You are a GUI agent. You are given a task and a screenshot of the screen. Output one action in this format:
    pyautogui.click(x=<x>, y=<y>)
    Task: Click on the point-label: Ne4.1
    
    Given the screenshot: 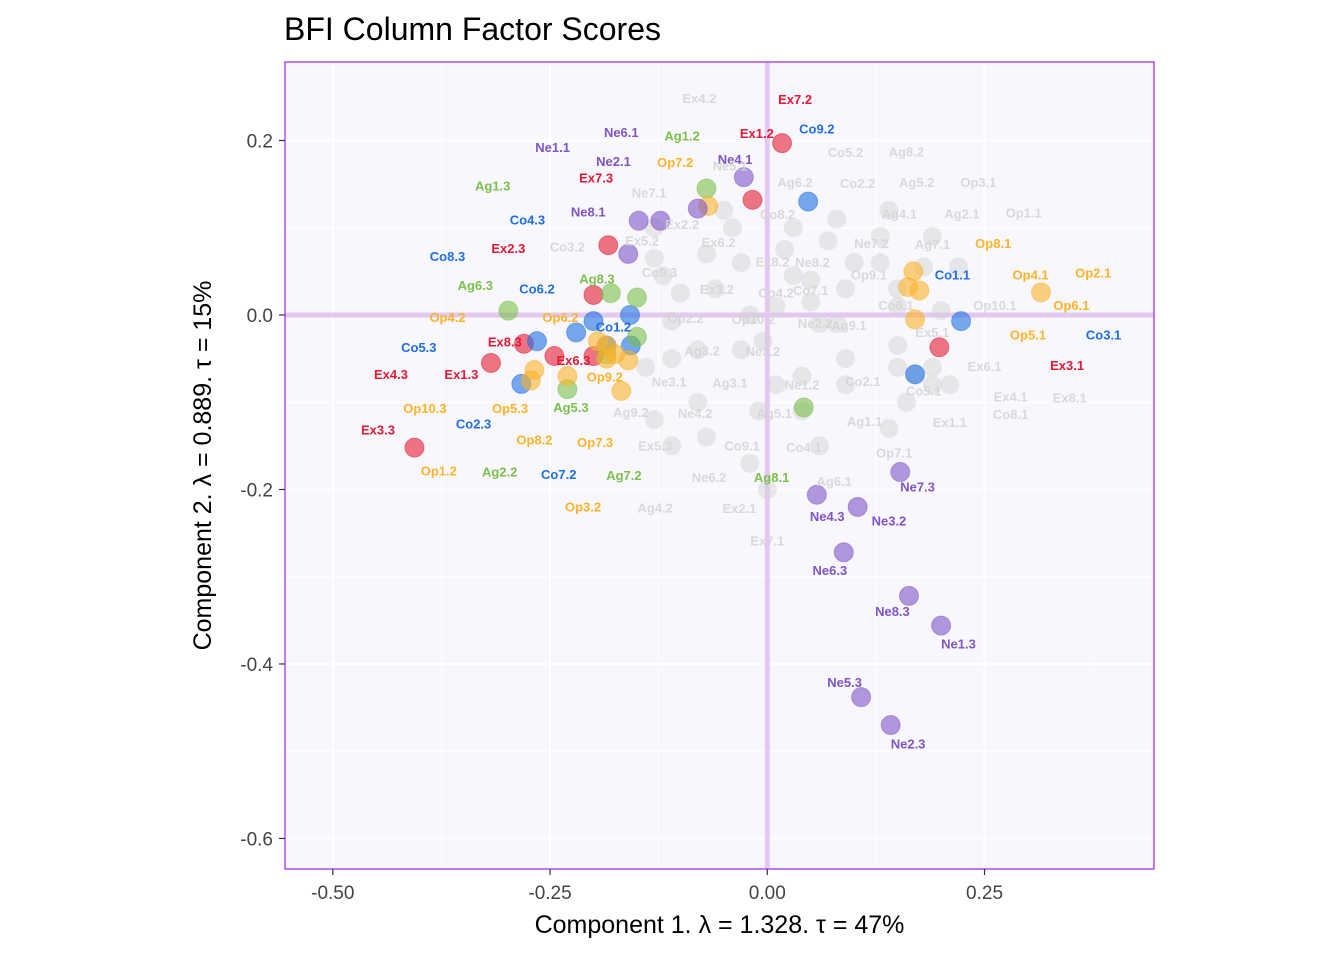 What is the action you would take?
    pyautogui.click(x=735, y=159)
    